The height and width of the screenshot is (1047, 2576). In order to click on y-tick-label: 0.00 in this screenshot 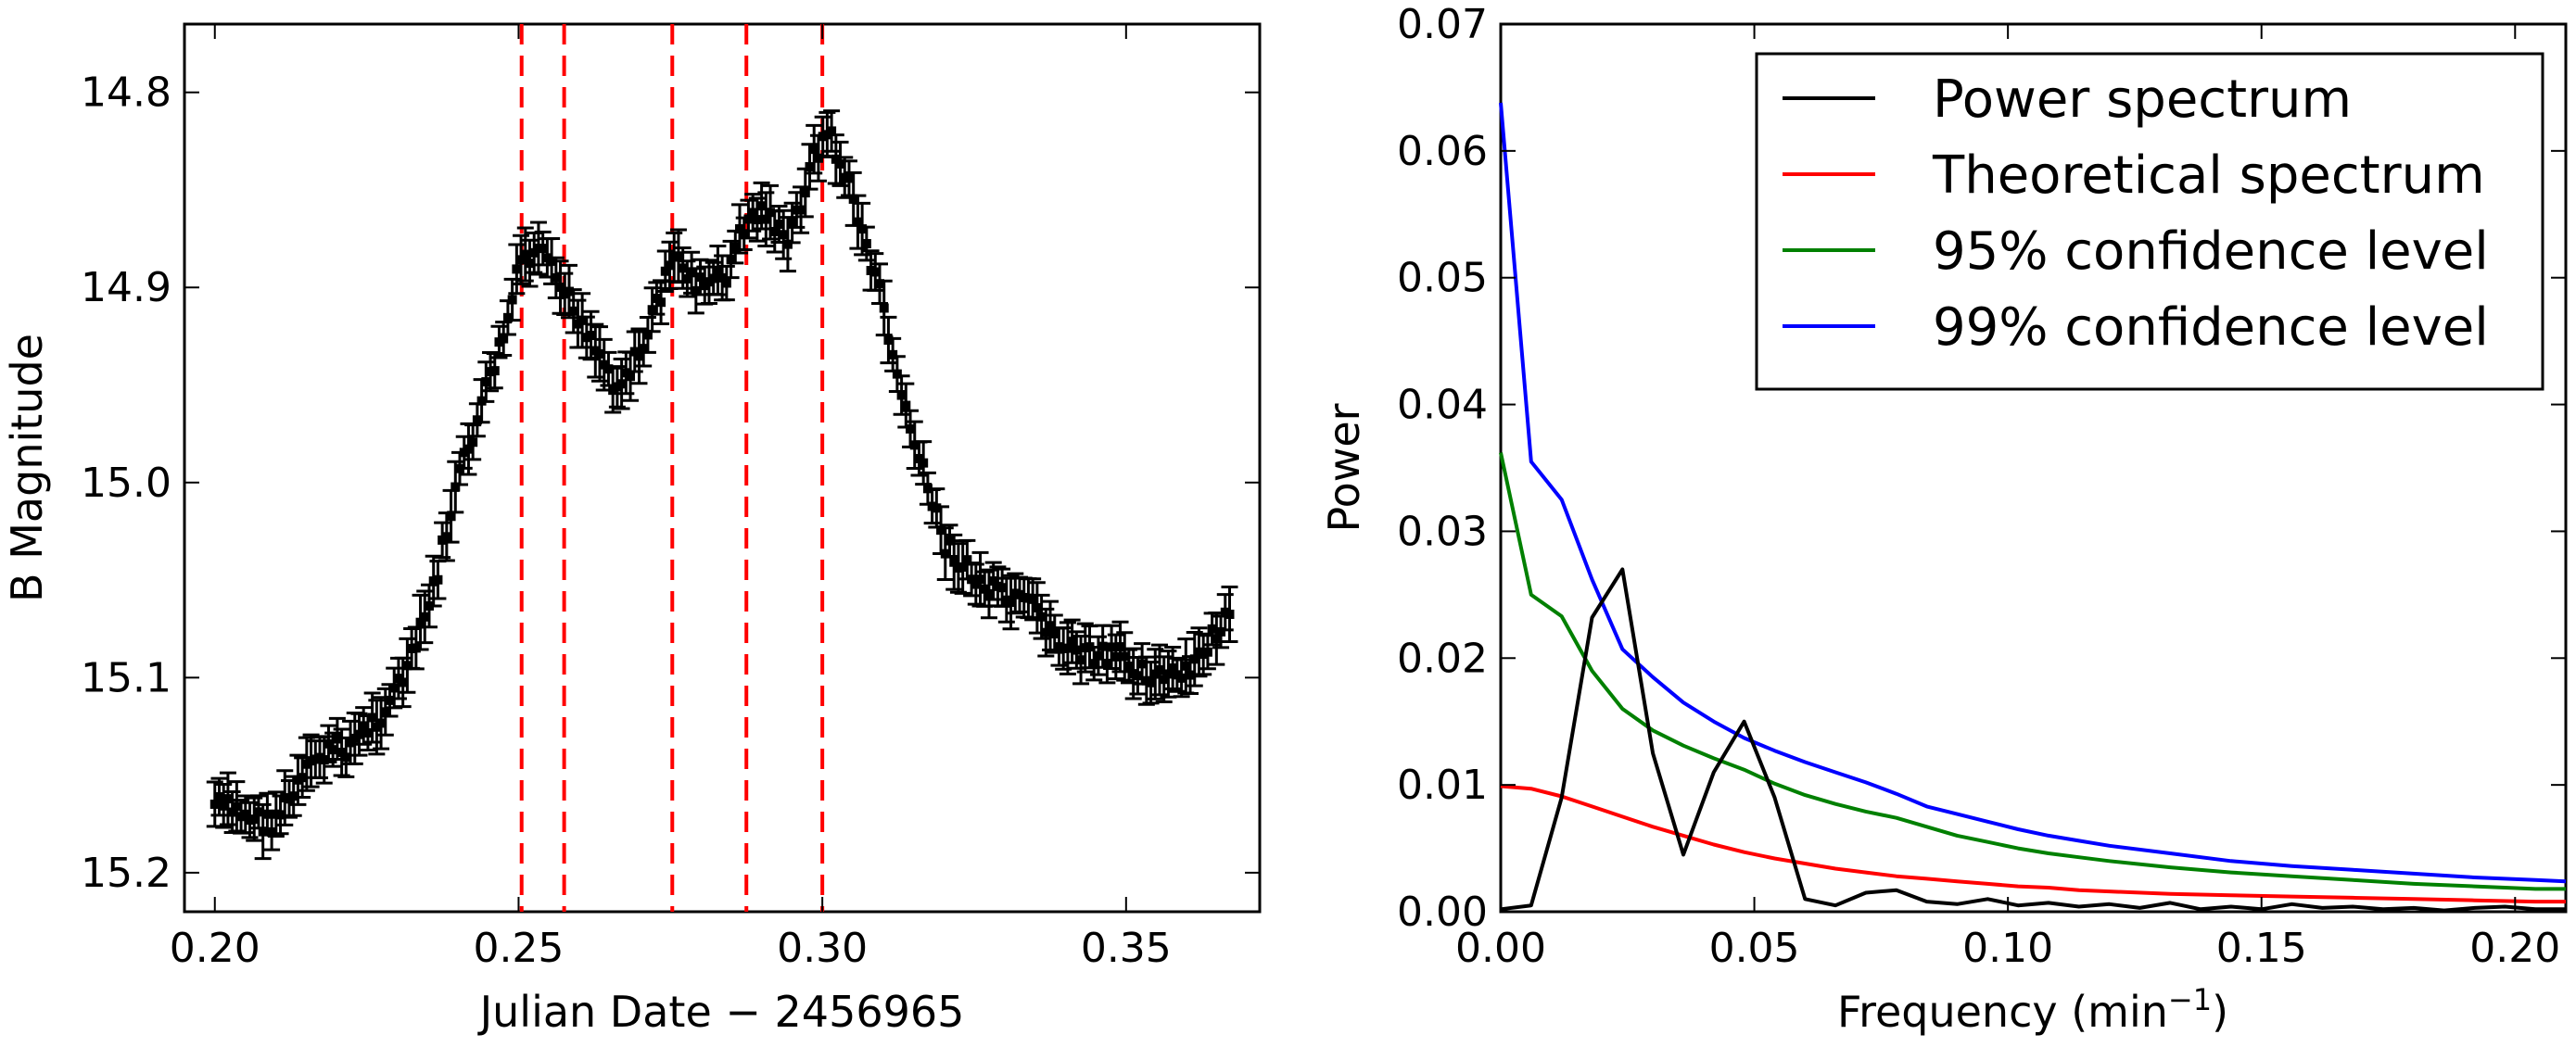, I will do `click(1442, 912)`.